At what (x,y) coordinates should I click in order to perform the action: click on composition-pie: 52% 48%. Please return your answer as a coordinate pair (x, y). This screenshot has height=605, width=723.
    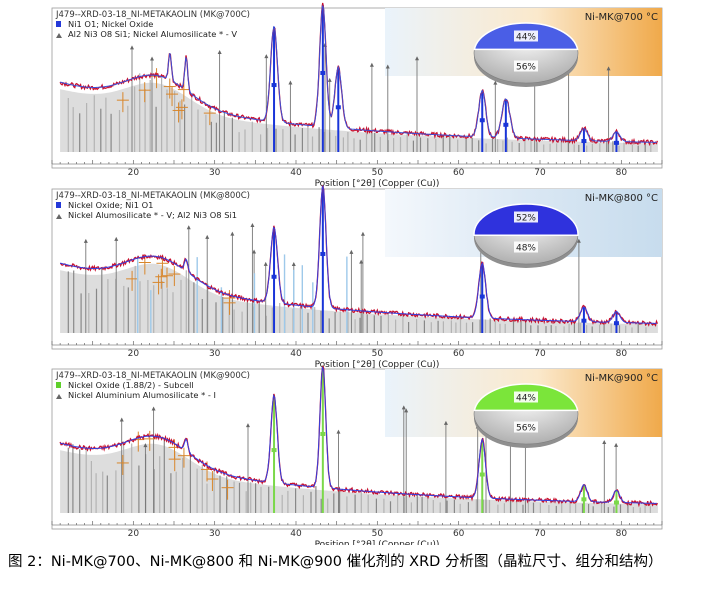
    Looking at the image, I should click on (526, 235).